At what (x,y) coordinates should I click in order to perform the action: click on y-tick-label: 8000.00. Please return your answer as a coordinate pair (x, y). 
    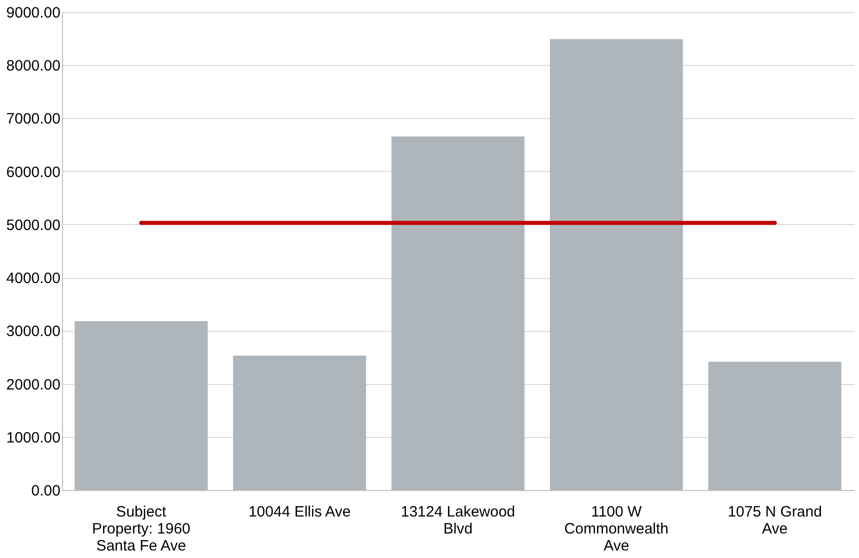
    Looking at the image, I should click on (33, 66).